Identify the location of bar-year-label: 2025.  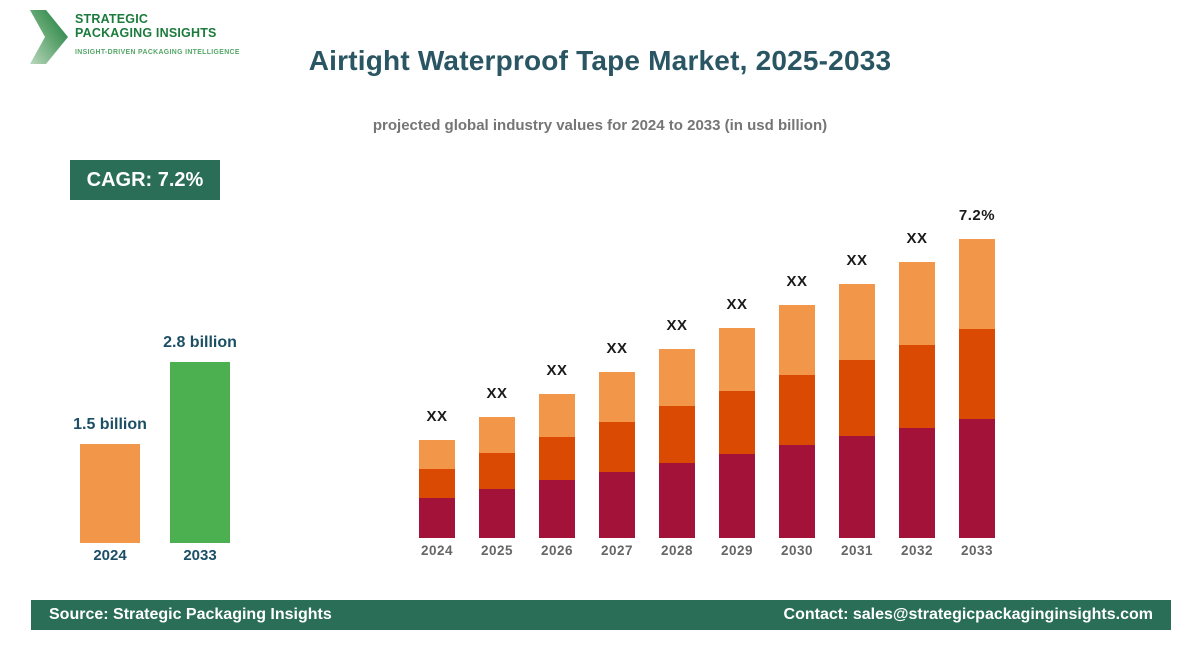
(497, 550).